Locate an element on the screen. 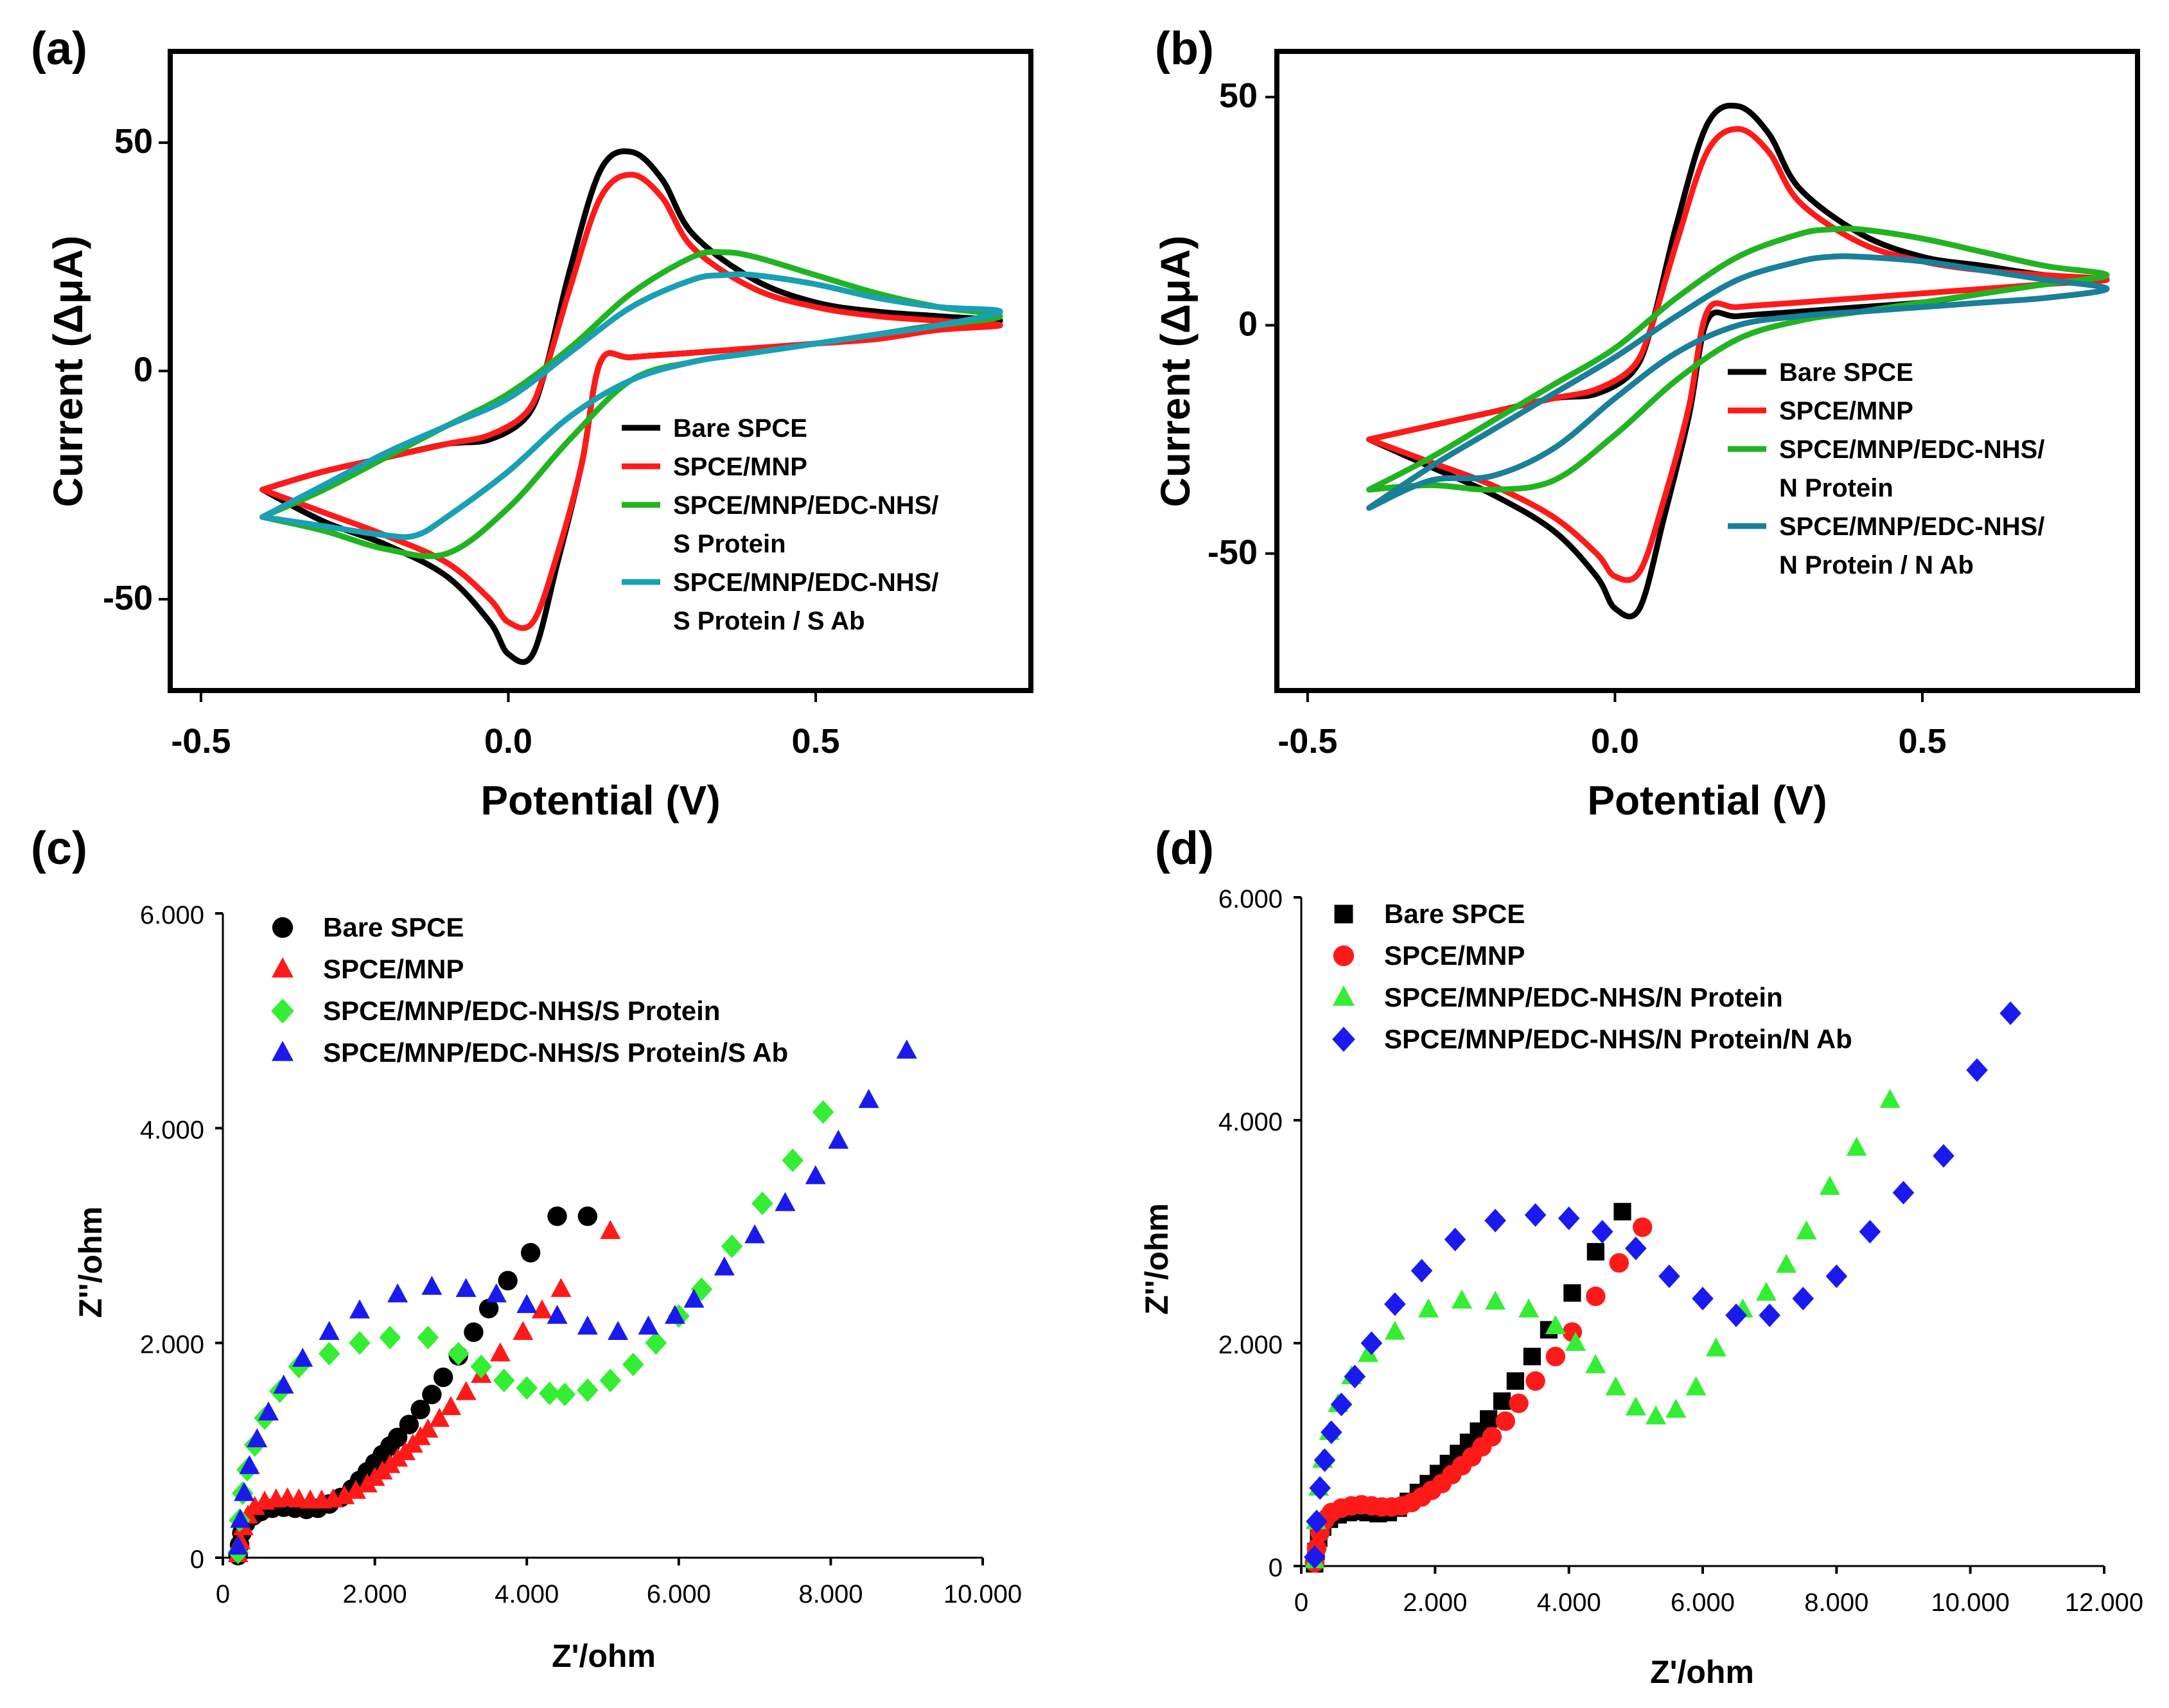  legend-label: SPCE/MNP/EDC-NHS/N Protein is located at coordinates (1583, 997).